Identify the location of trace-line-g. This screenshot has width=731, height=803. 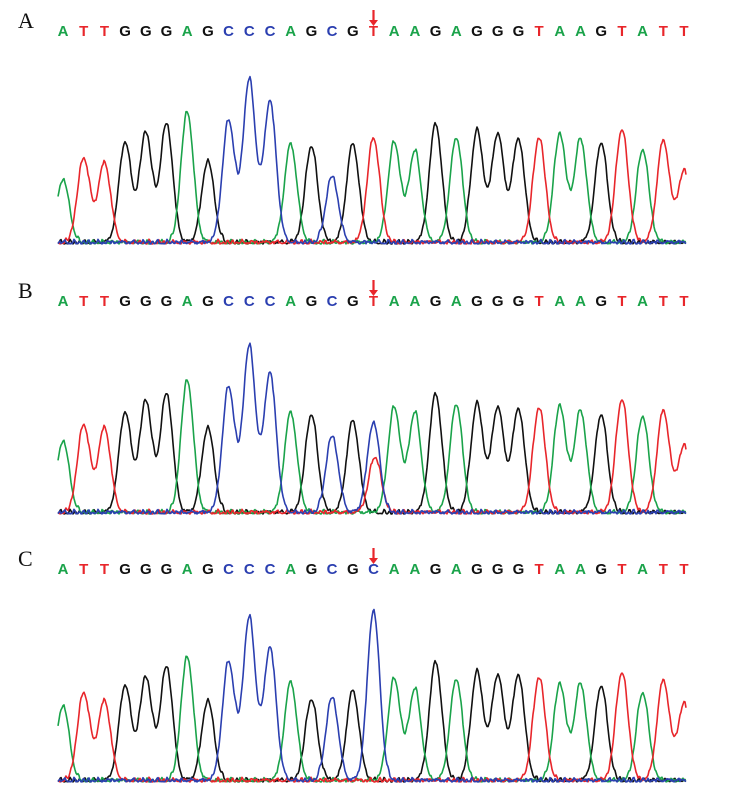
(372, 453).